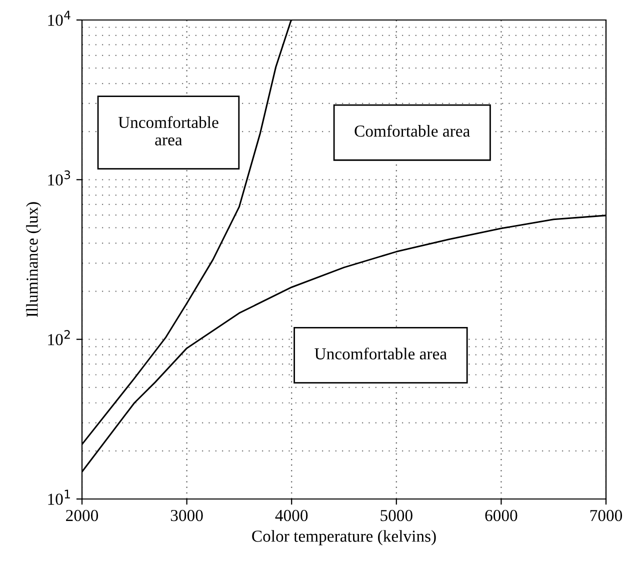  I want to click on x-tick-label: 2000, so click(82, 516).